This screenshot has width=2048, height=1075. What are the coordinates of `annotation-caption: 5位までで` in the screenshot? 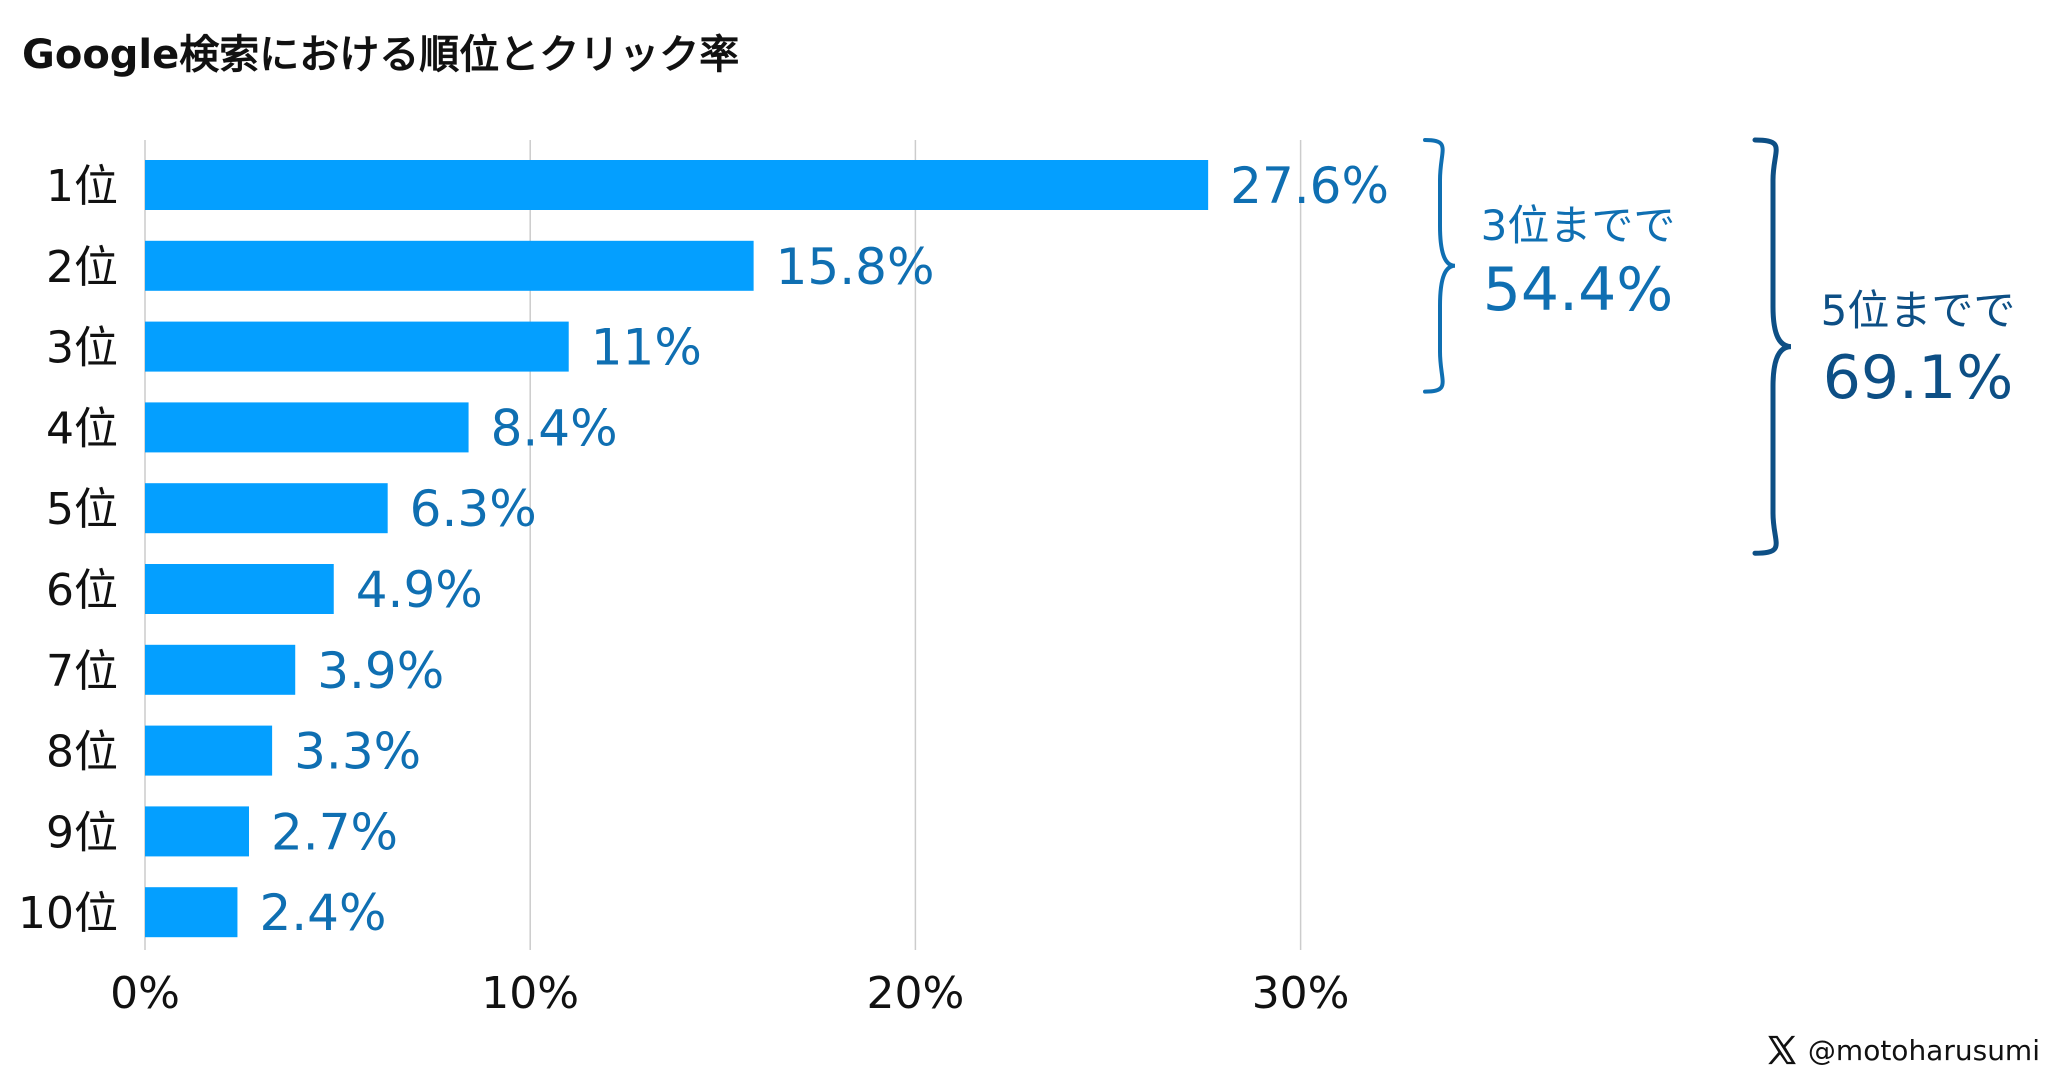 It's located at (1918, 310).